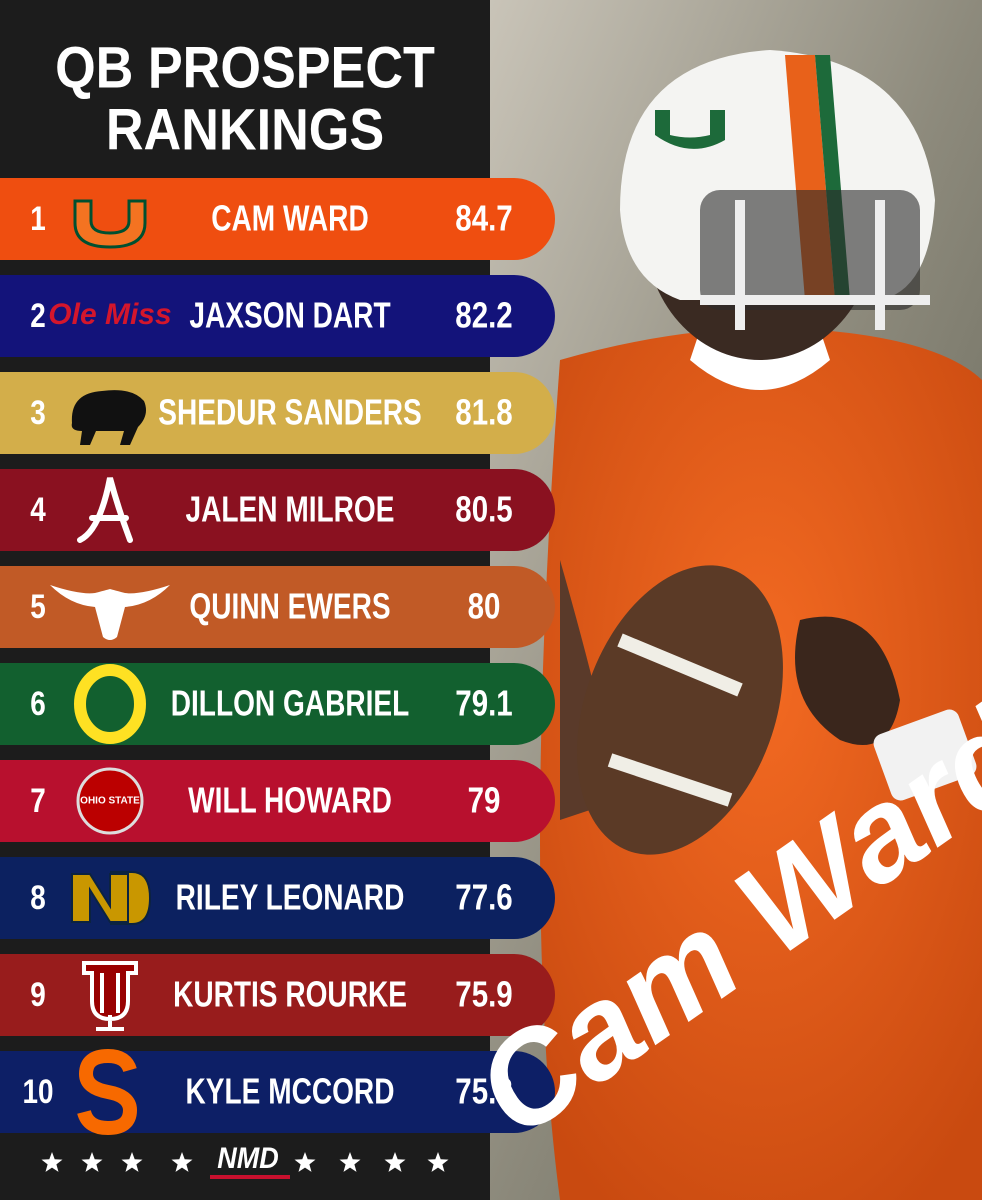  I want to click on facemask, so click(815, 265).